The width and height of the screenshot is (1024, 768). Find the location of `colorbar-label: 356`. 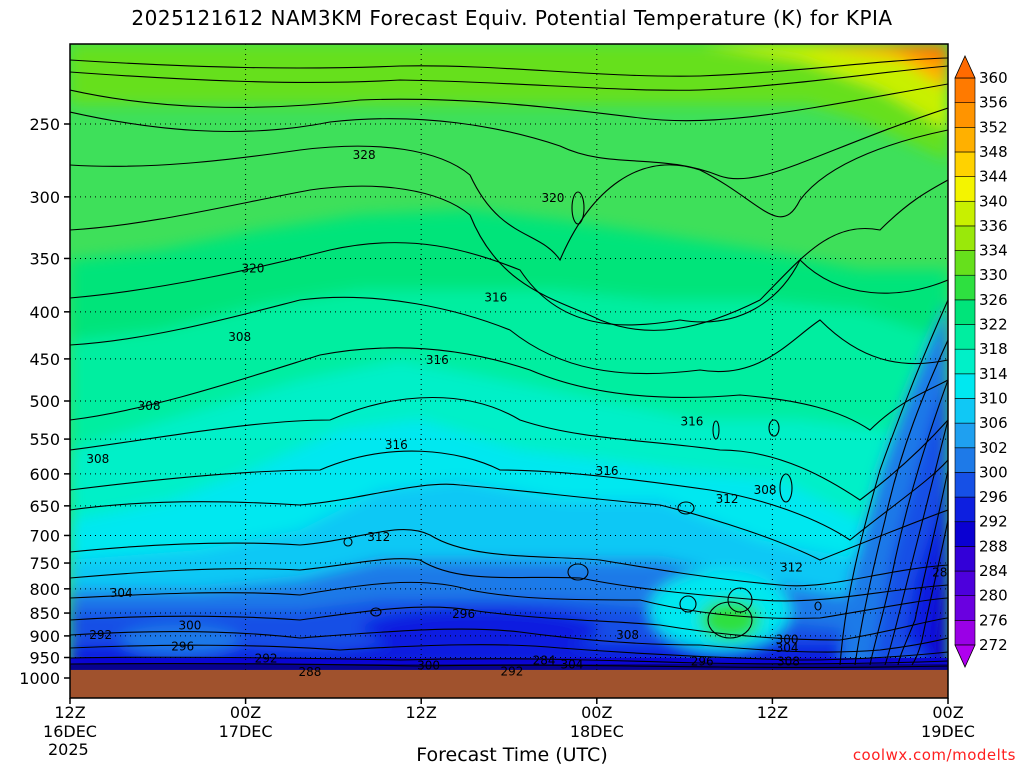

colorbar-label: 356 is located at coordinates (993, 103).